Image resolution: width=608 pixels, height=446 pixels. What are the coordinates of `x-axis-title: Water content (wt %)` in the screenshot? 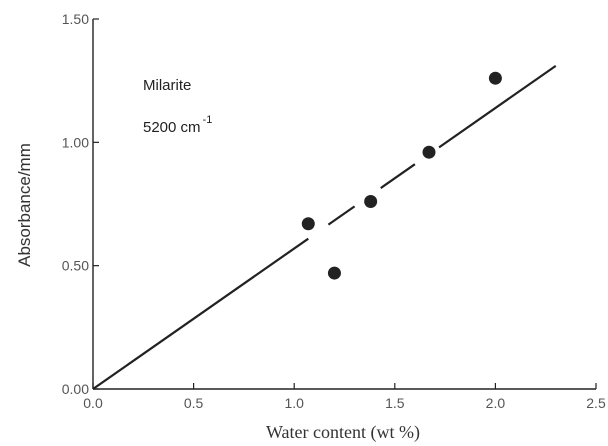 It's located at (343, 432).